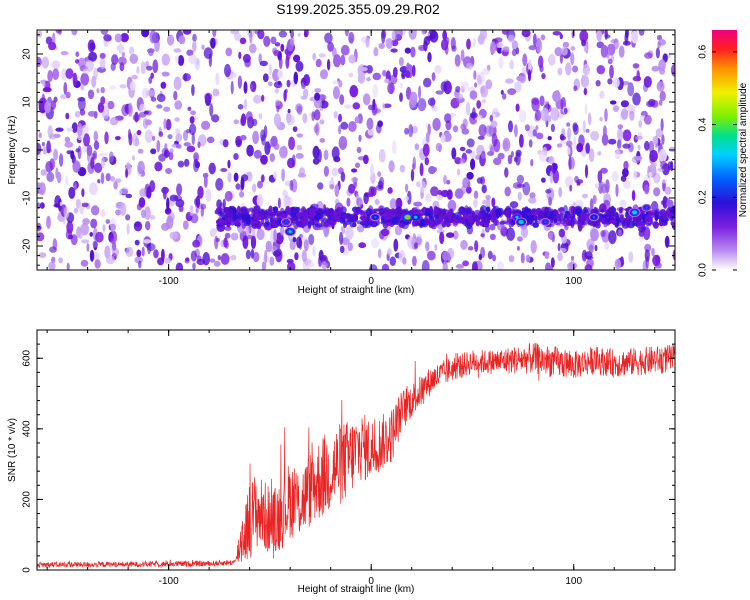 This screenshot has height=600, width=750. Describe the element at coordinates (27, 197) in the screenshot. I see `y-tick-label: -10` at that location.